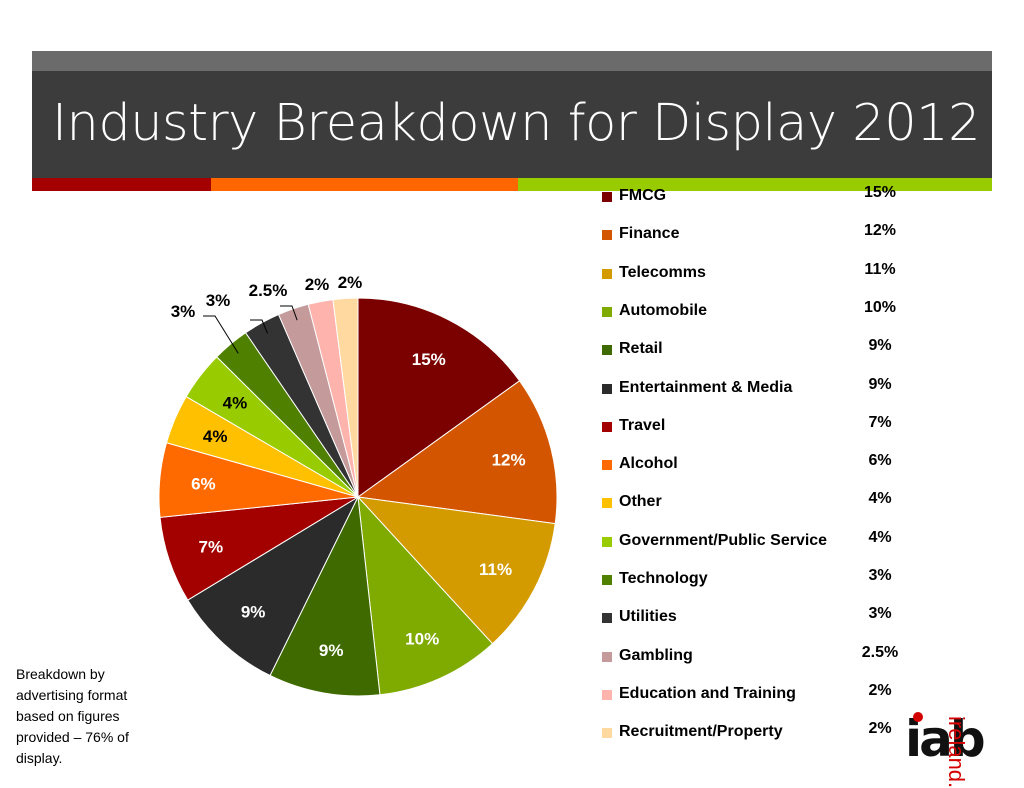  I want to click on pie-data-label: 6%, so click(203, 484).